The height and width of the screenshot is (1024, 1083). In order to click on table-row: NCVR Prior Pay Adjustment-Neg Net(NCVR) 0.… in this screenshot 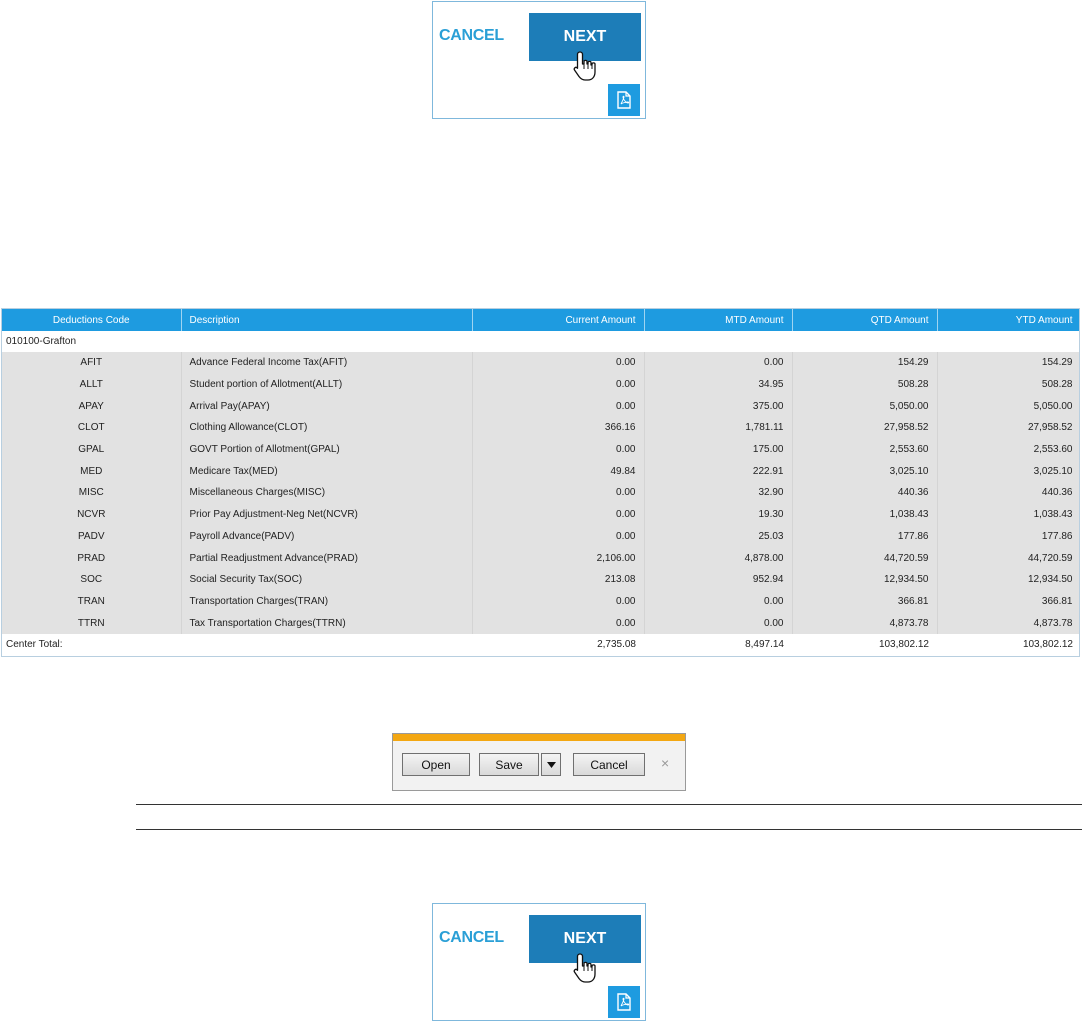, I will do `click(540, 514)`.